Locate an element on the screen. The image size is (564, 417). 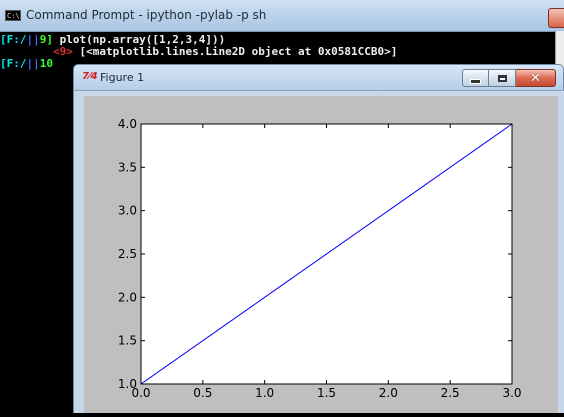
maximize-icon is located at coordinates (502, 78).